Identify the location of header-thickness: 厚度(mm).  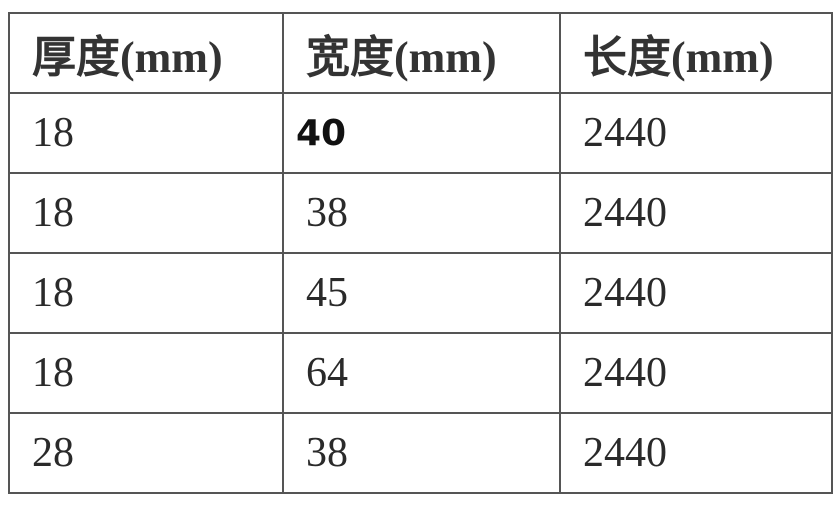
(146, 53).